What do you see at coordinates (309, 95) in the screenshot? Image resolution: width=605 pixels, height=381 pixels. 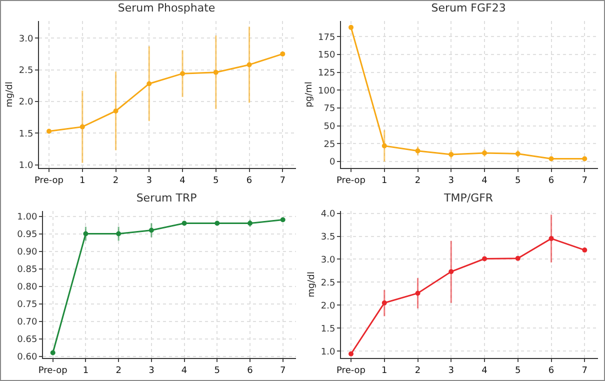 I see `y-axis-title: pg/ml` at bounding box center [309, 95].